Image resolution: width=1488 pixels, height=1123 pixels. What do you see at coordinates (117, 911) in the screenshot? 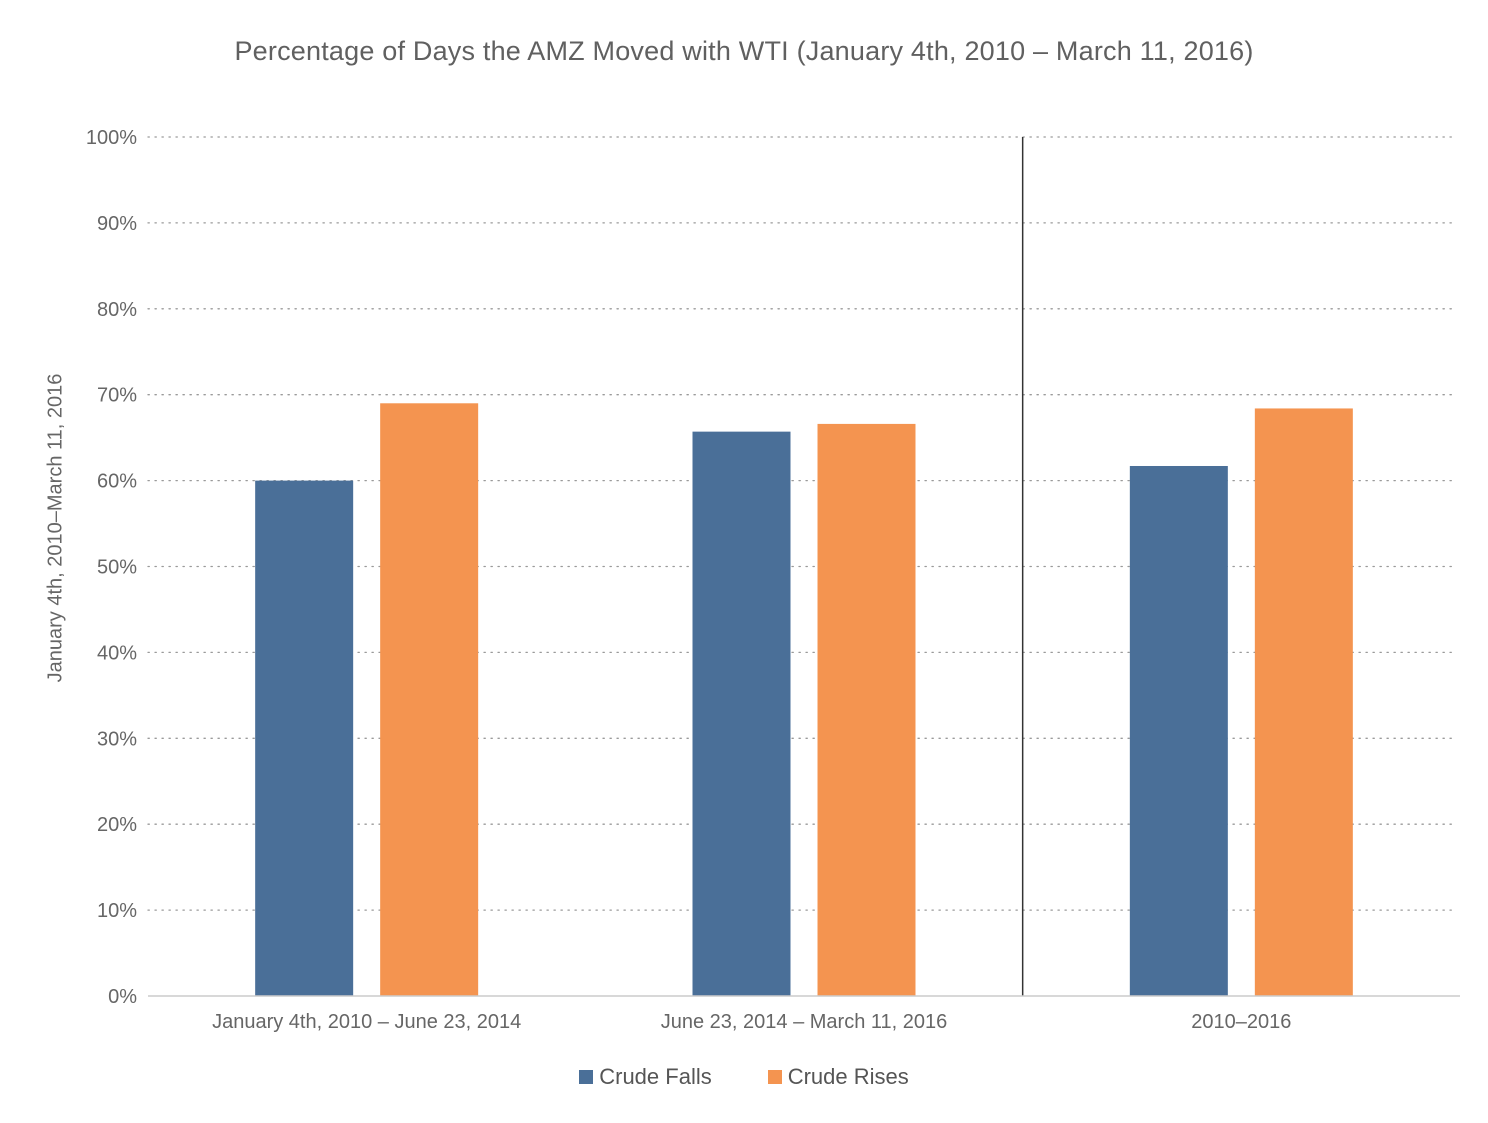
I see `y-tick-label: 10%` at bounding box center [117, 911].